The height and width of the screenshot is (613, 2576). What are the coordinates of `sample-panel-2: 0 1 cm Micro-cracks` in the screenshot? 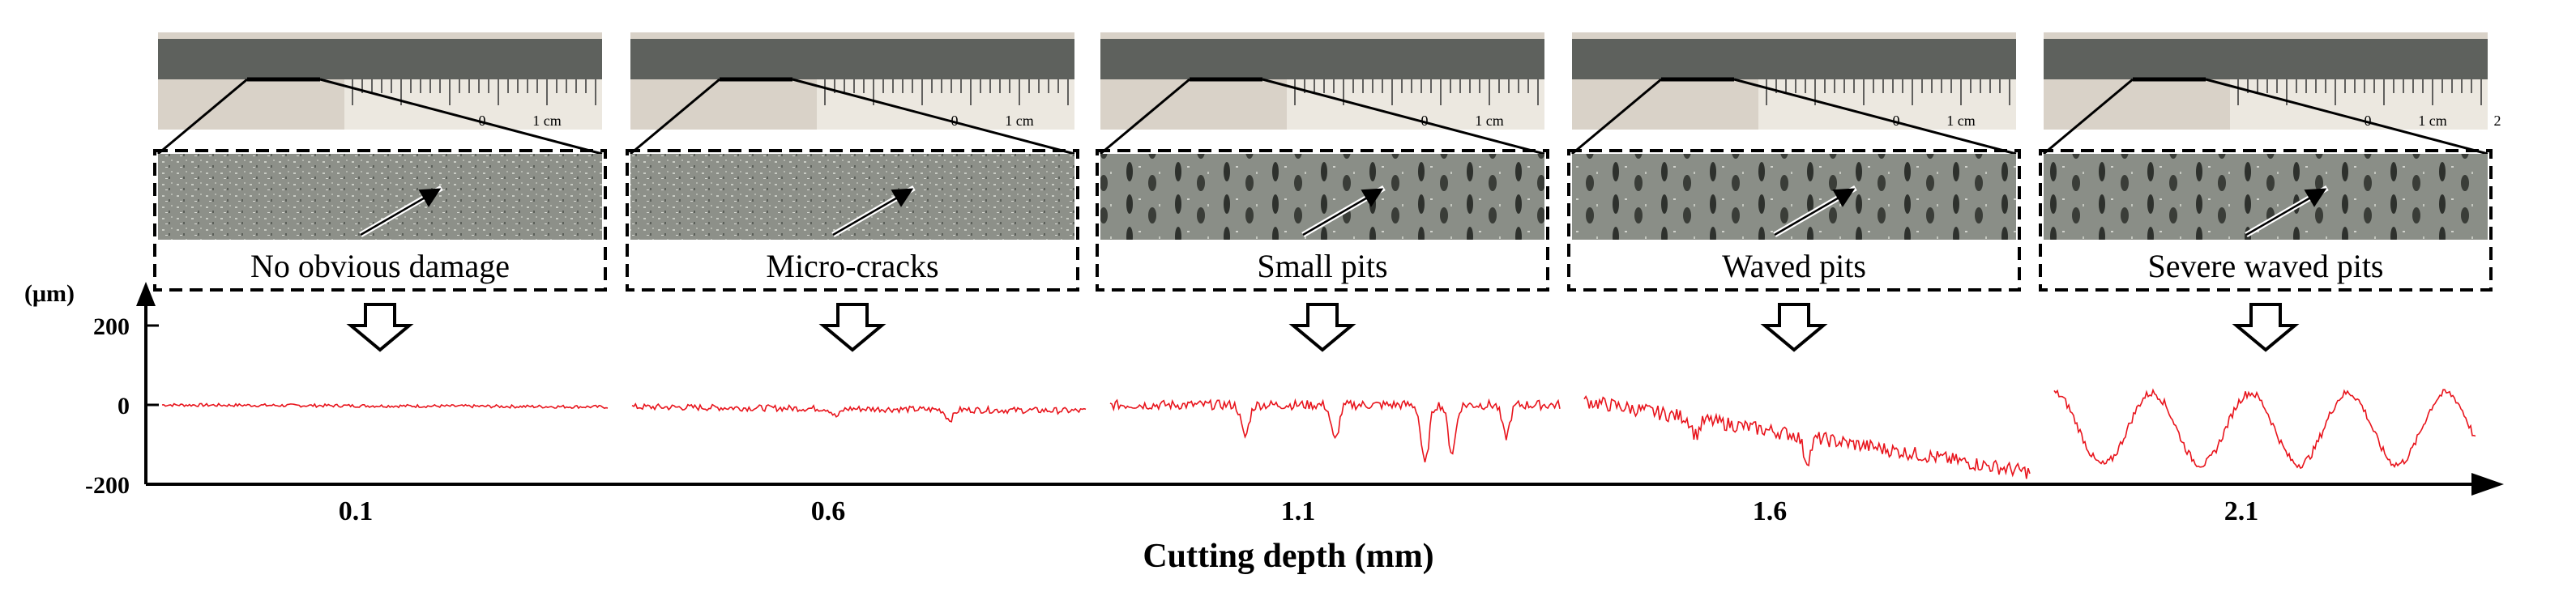 It's located at (852, 192).